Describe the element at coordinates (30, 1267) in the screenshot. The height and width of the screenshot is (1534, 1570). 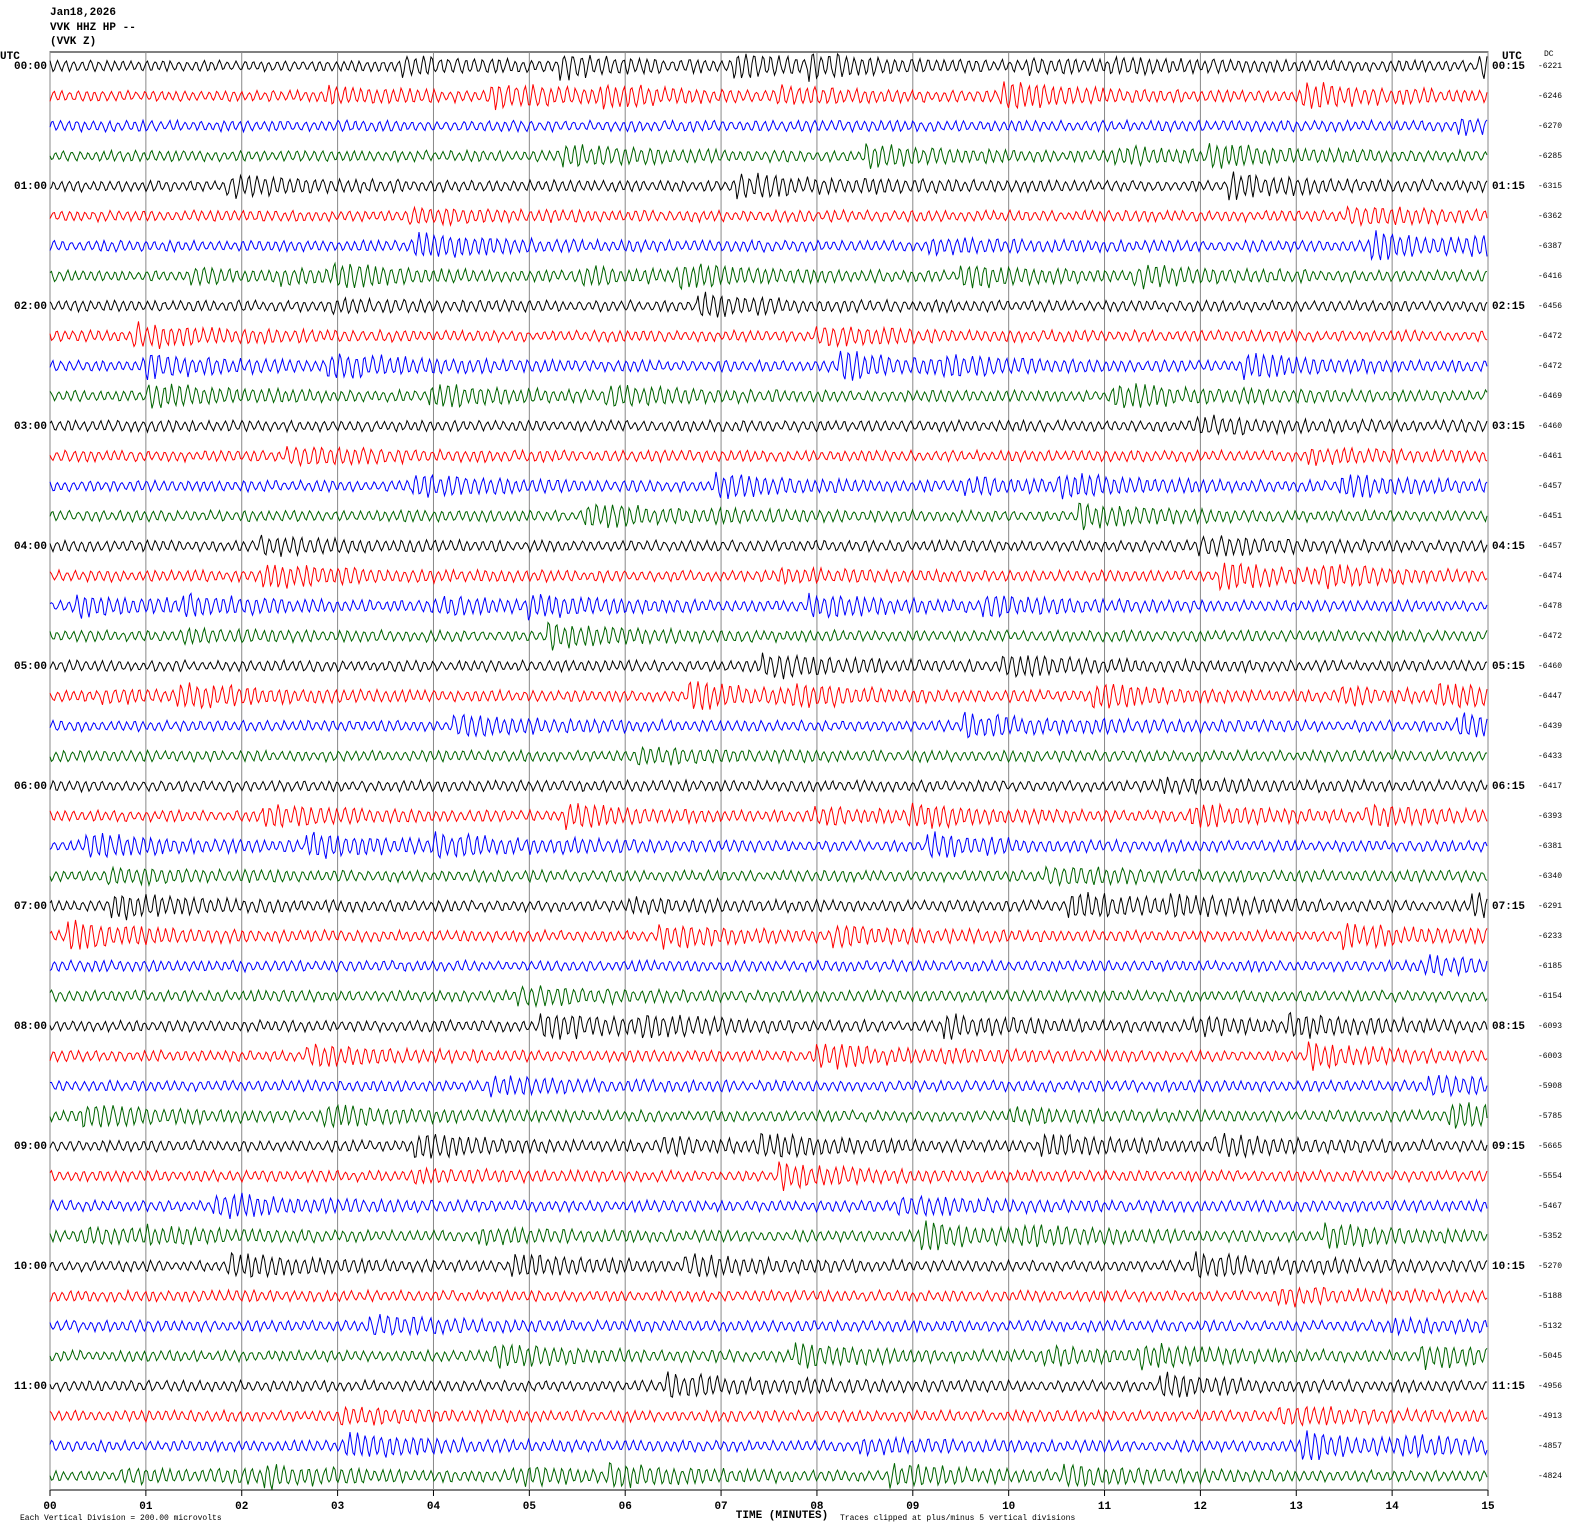
I see `left-time-label: 10:00` at that location.